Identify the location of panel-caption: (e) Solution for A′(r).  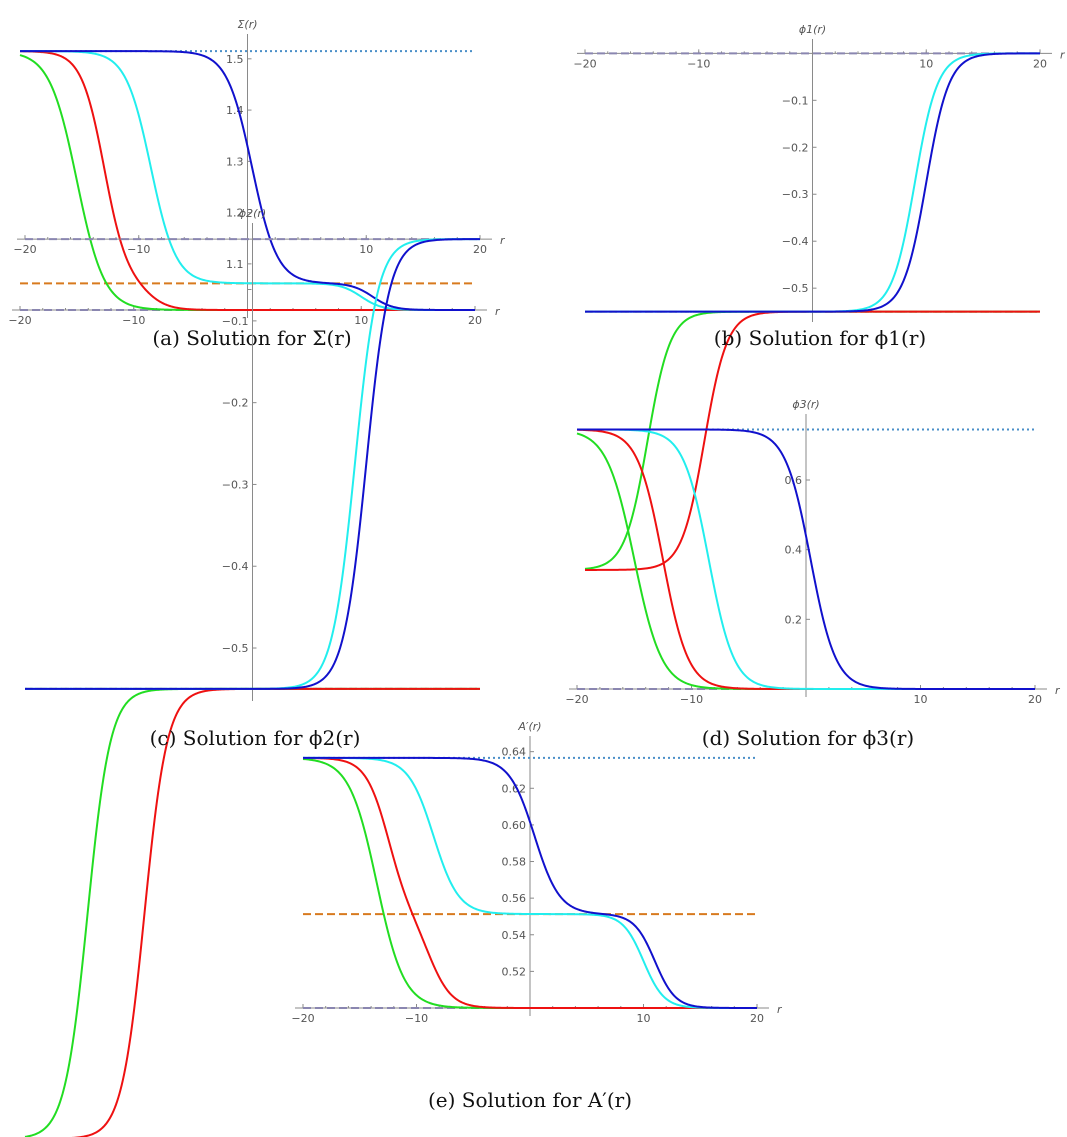
(530, 1100).